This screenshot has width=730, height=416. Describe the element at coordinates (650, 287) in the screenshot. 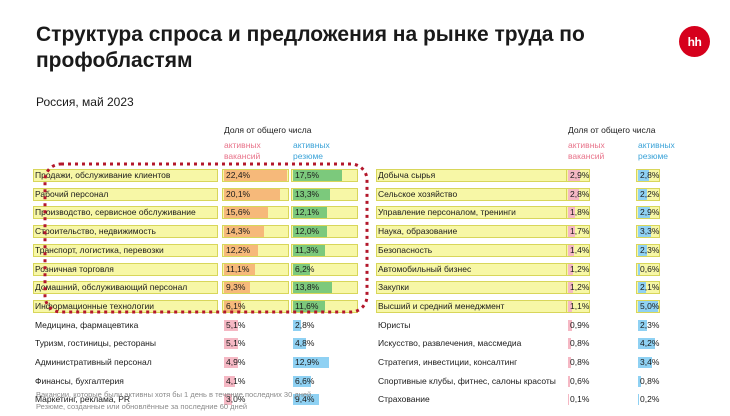

I see `resume-value: 2,1%` at that location.